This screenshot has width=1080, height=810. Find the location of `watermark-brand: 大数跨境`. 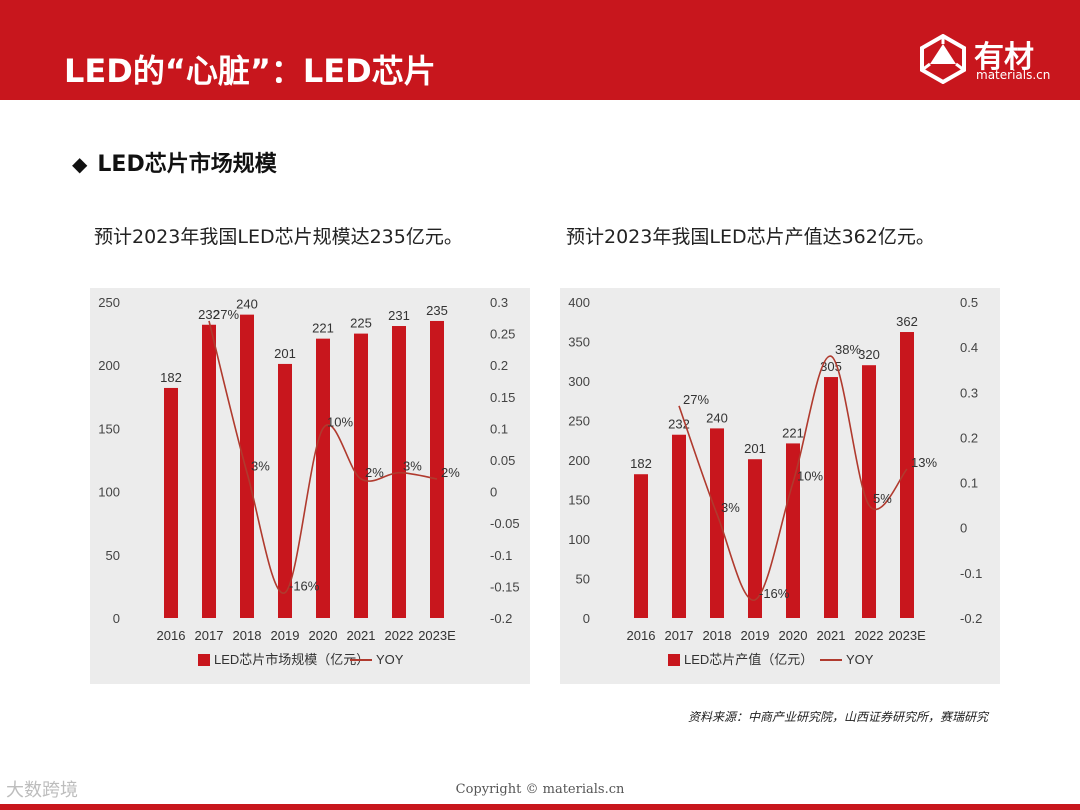

watermark-brand: 大数跨境 is located at coordinates (42, 790).